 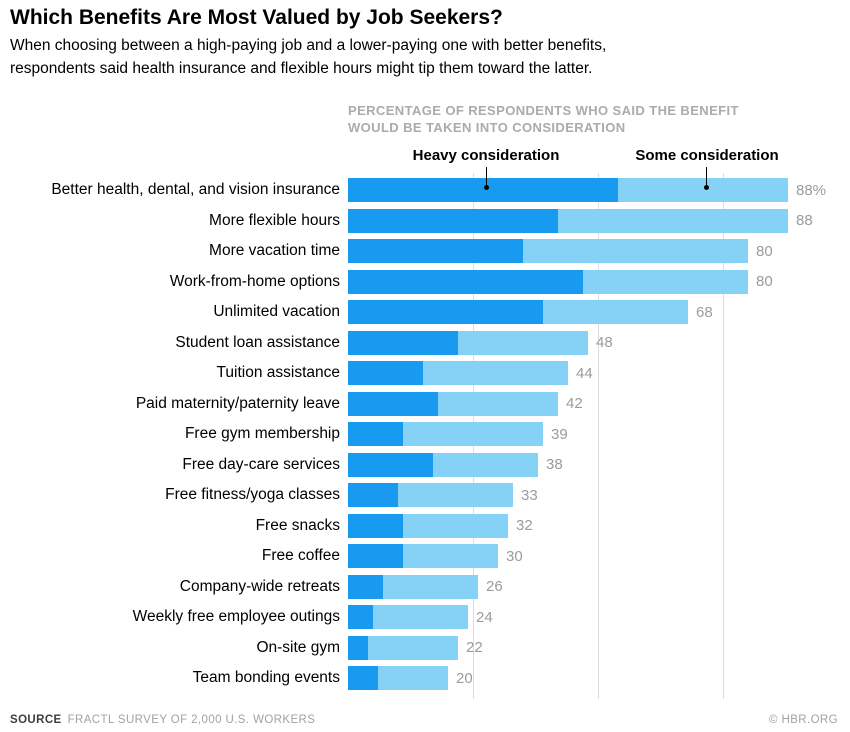 What do you see at coordinates (464, 678) in the screenshot?
I see `bar-value-label: 20` at bounding box center [464, 678].